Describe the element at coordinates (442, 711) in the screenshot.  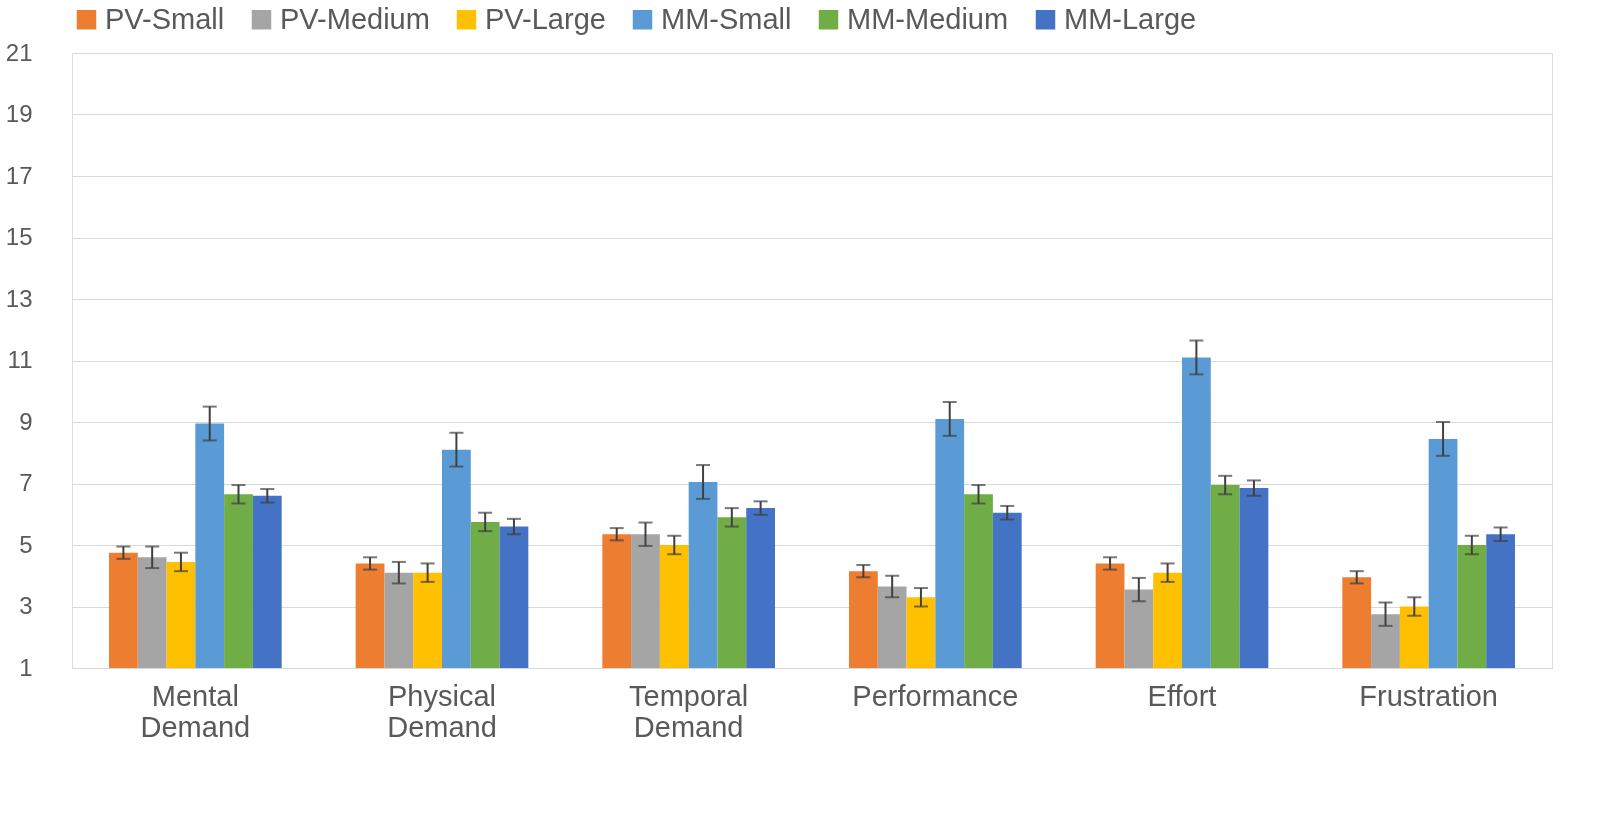
I see `x-tick-label: Physical Demand` at that location.